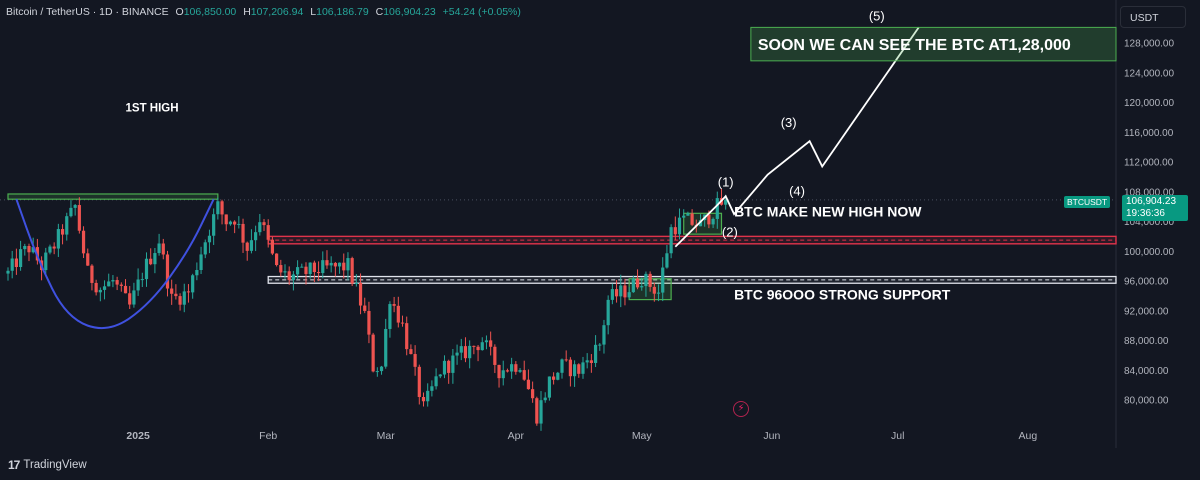 The width and height of the screenshot is (1200, 480). I want to click on x-tick-label: May, so click(642, 436).